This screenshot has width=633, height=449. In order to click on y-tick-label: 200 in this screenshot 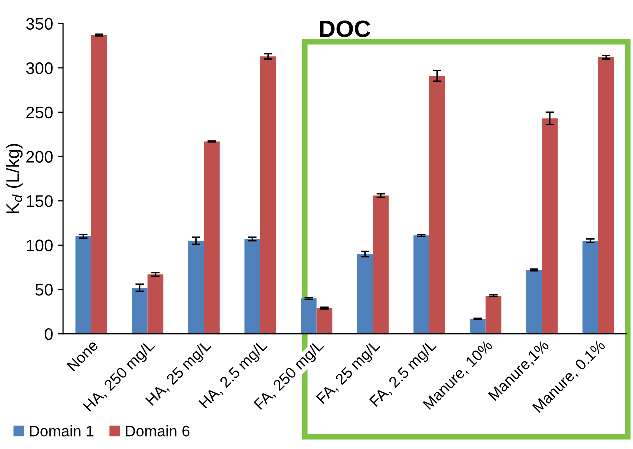, I will do `click(39, 157)`.